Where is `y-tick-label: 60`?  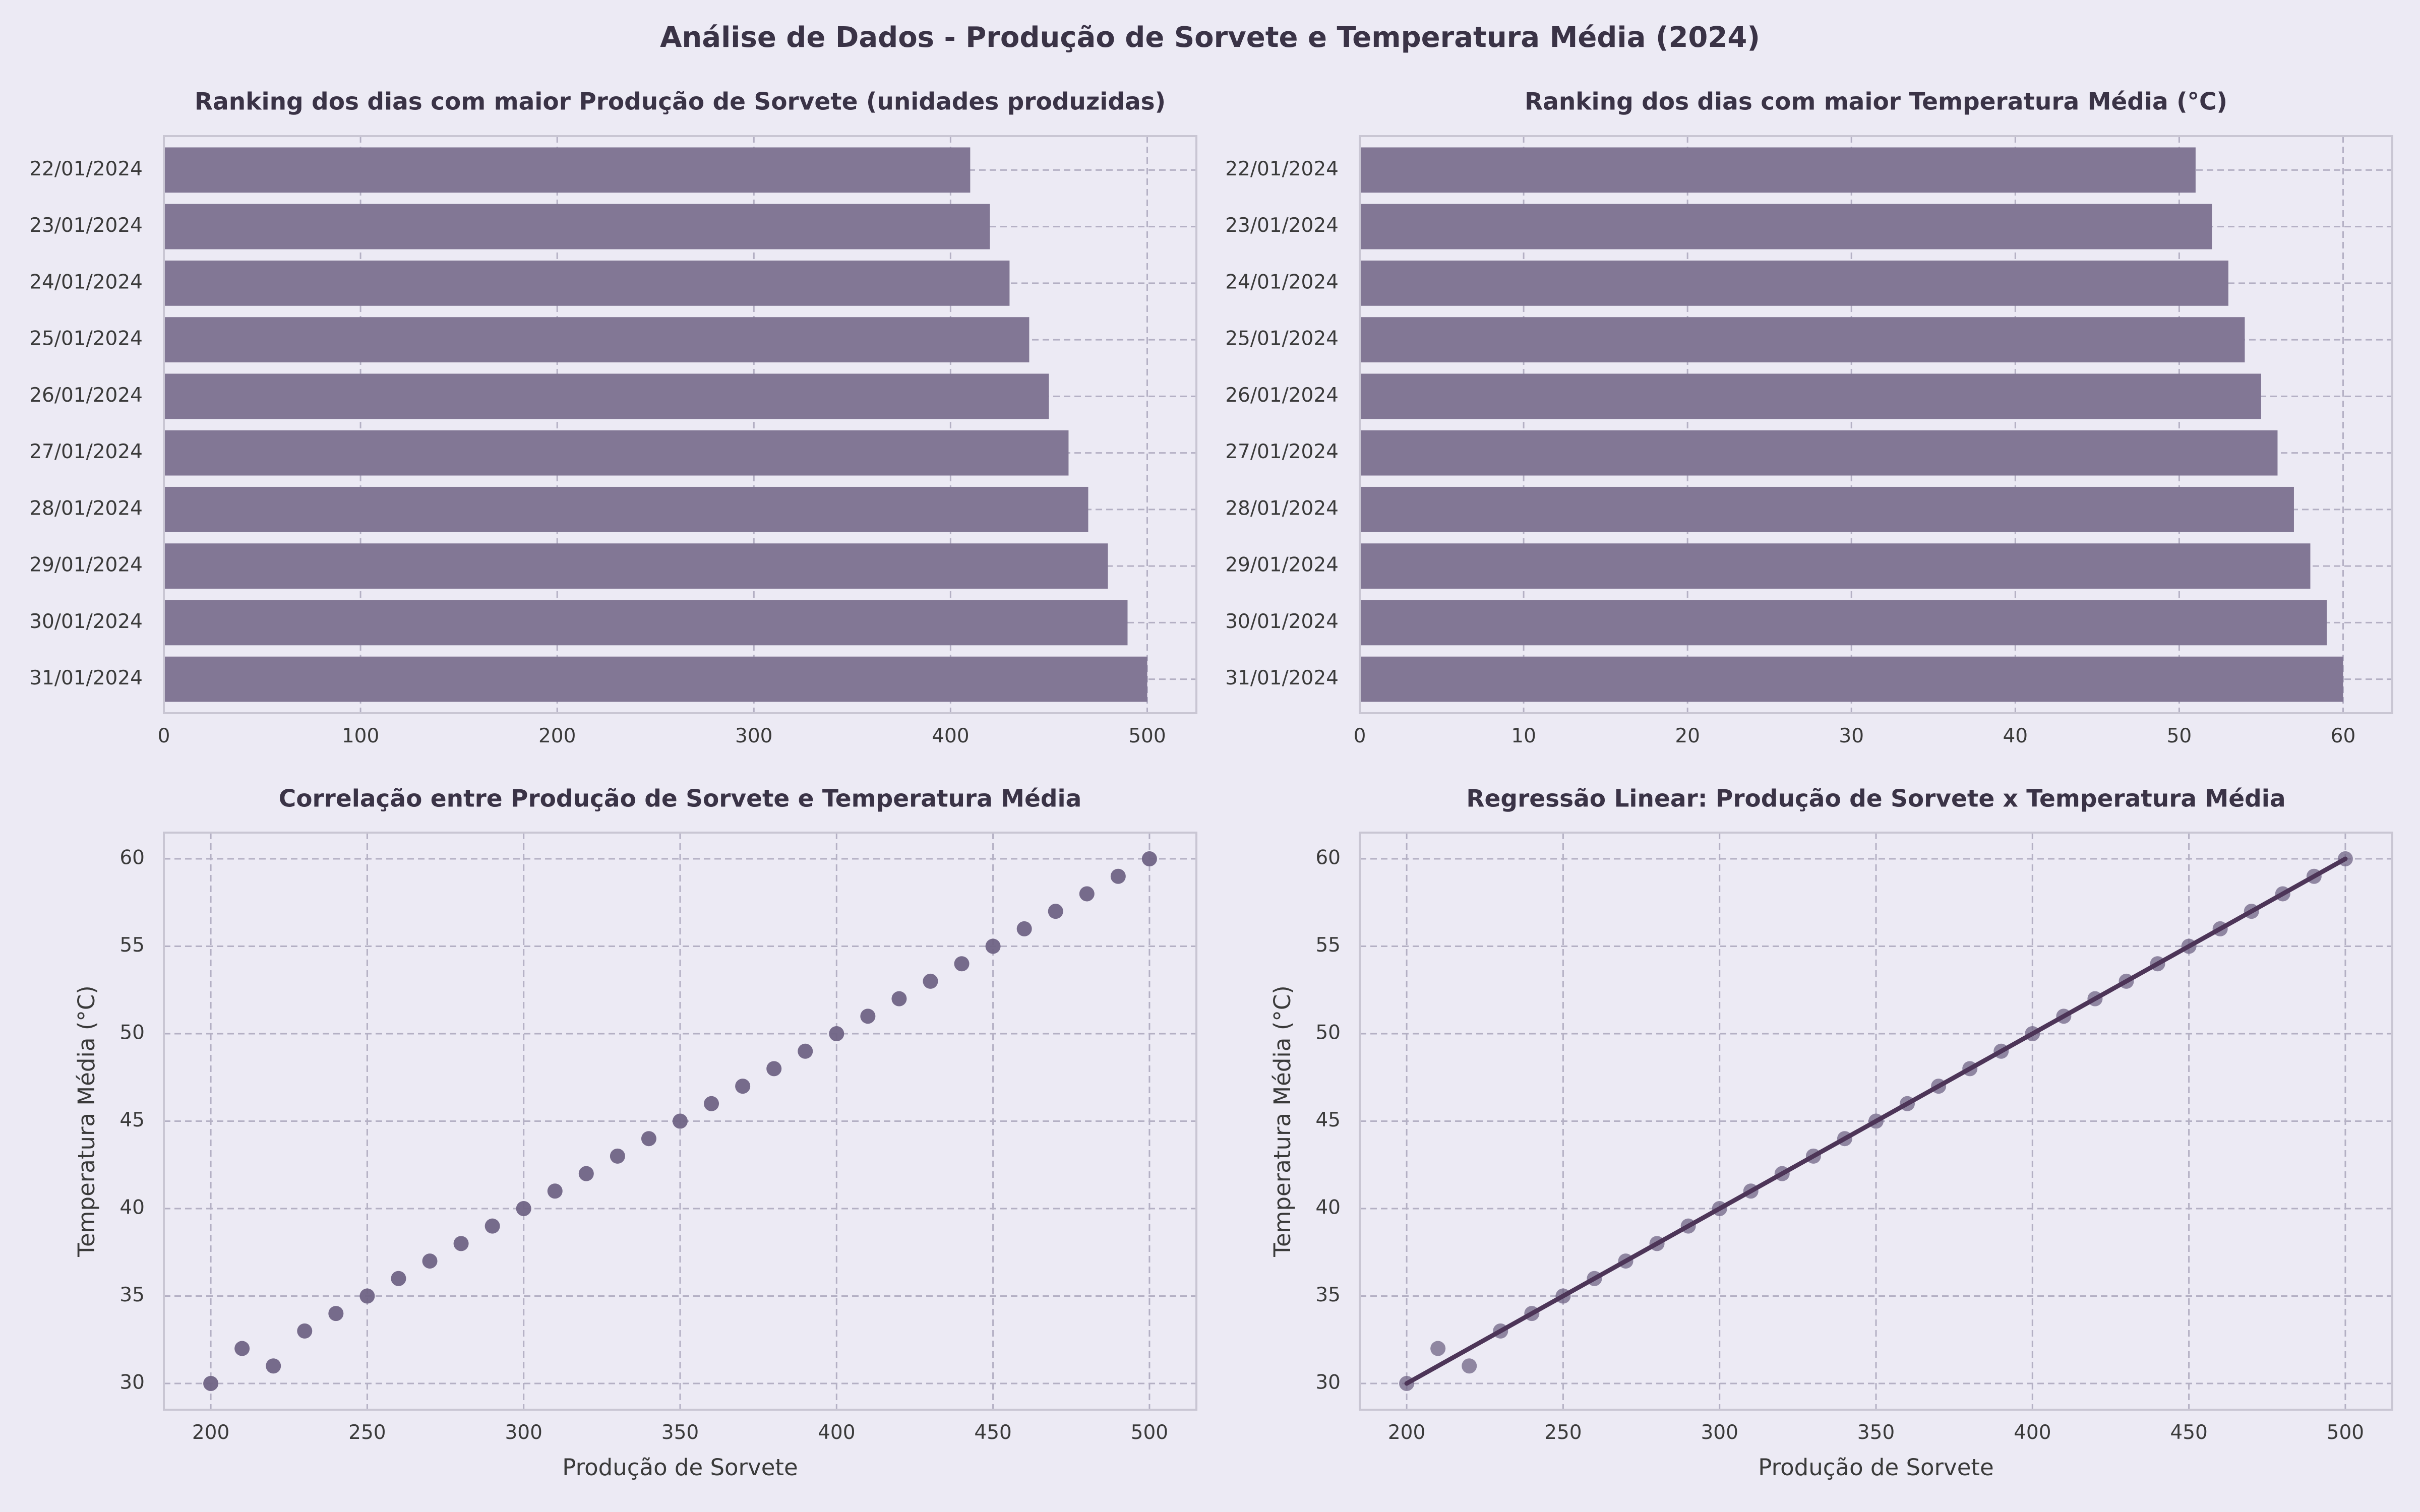 y-tick-label: 60 is located at coordinates (1328, 858).